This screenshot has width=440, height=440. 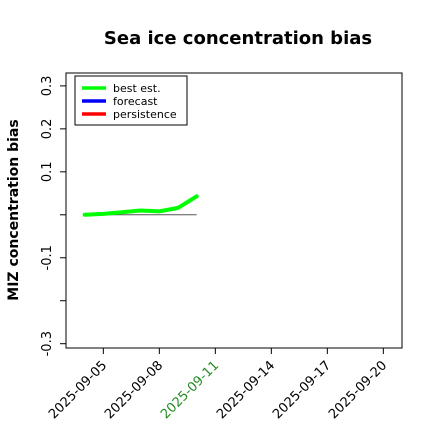 I want to click on x-tick-label: 2025-09-14, so click(x=246, y=390).